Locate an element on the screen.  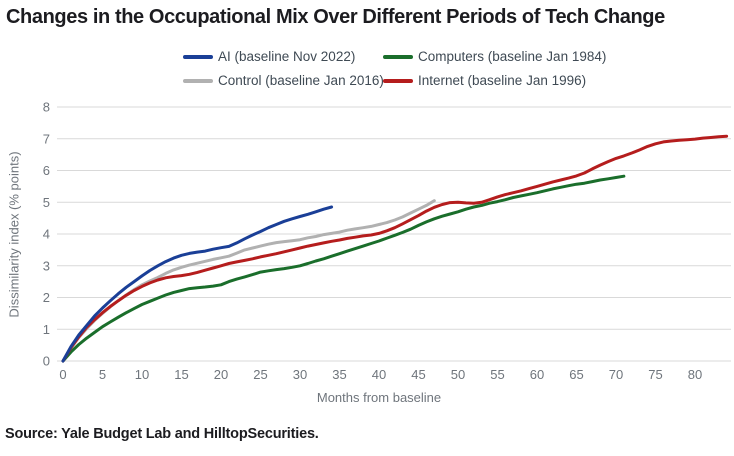
x-tick-label: 50 is located at coordinates (458, 374).